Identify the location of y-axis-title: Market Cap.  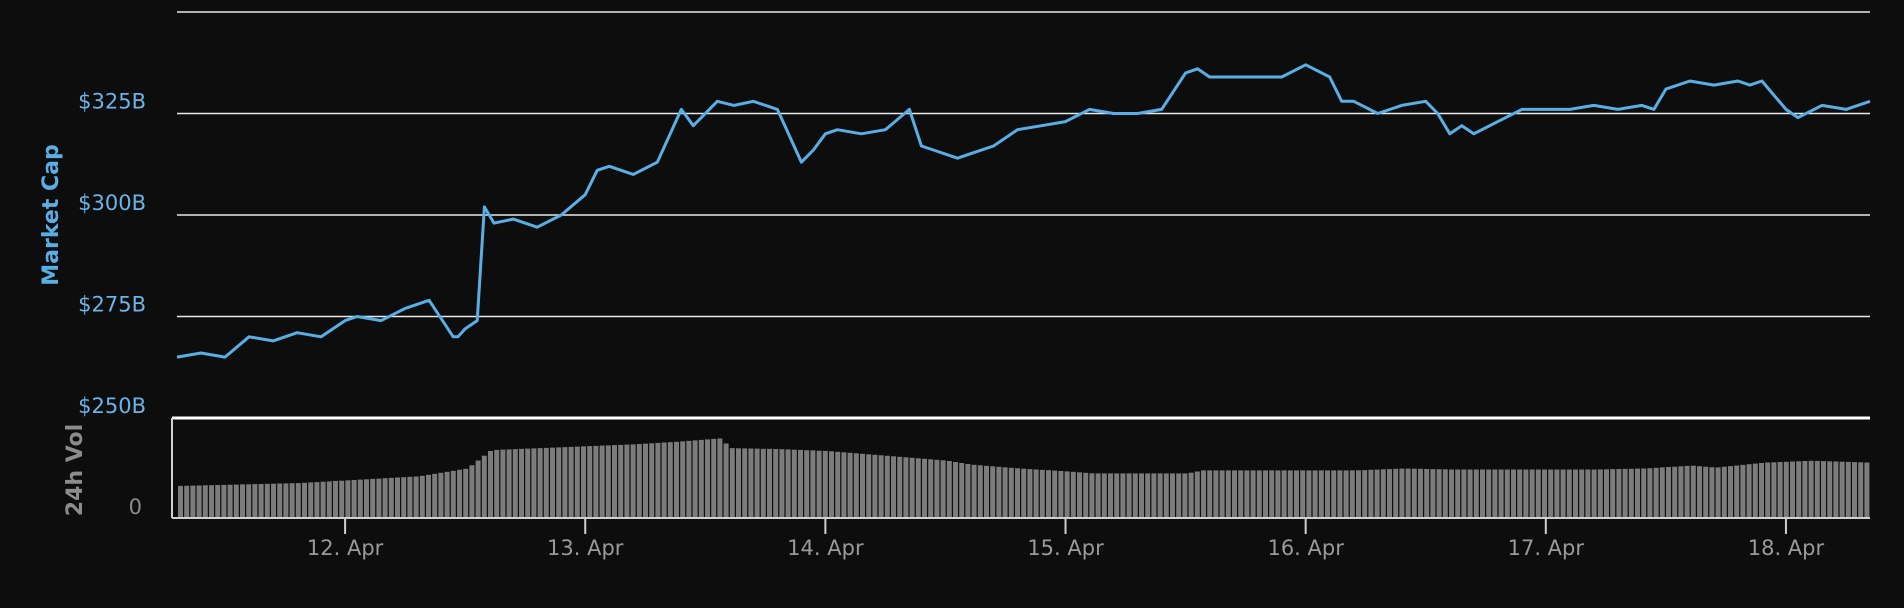
(51, 214).